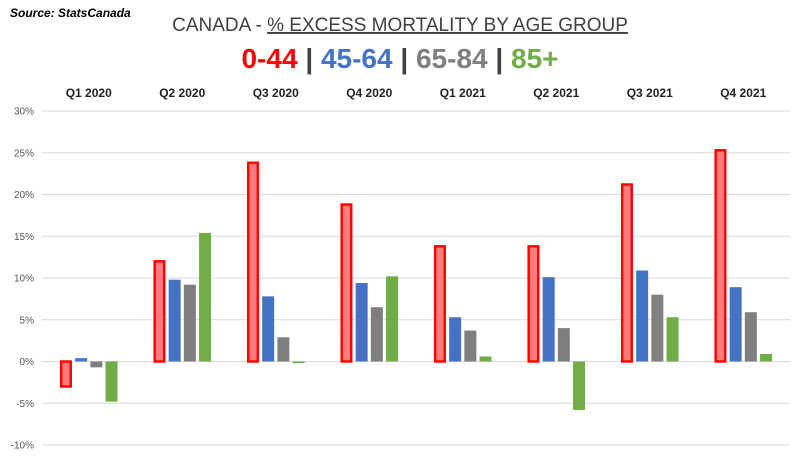  What do you see at coordinates (65, 374) in the screenshot?
I see `bar-0-44-Q1-2020` at bounding box center [65, 374].